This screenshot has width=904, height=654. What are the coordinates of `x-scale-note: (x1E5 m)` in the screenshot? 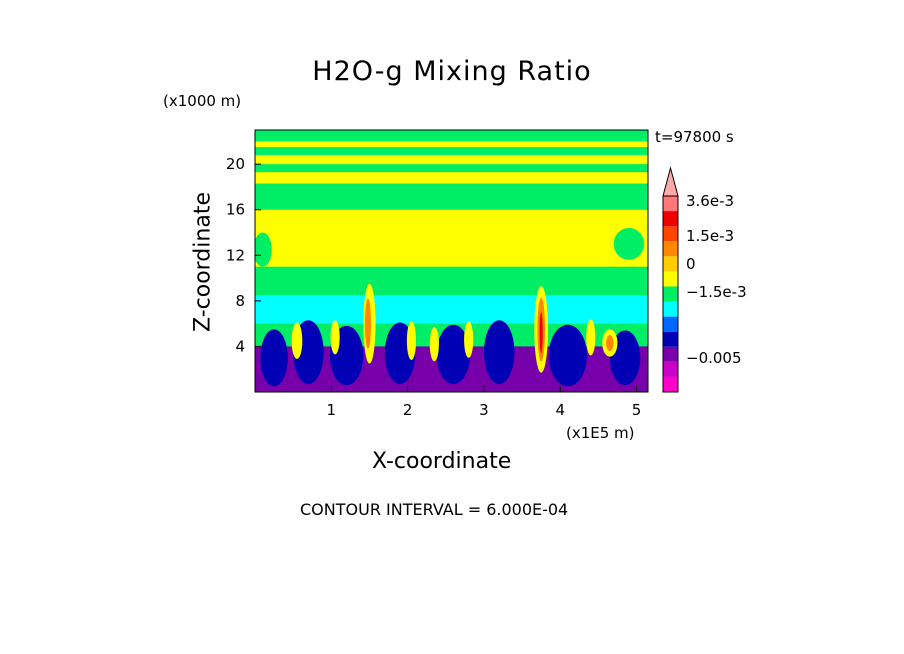 It's located at (600, 433).